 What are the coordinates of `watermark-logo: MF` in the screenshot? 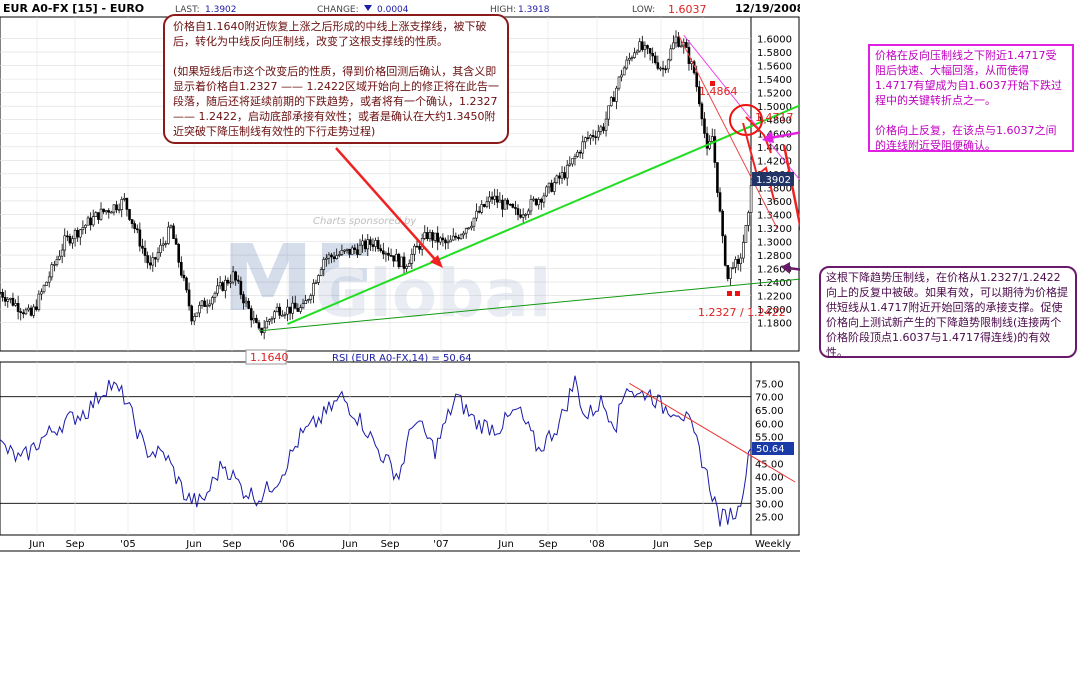 It's located at (299, 278).